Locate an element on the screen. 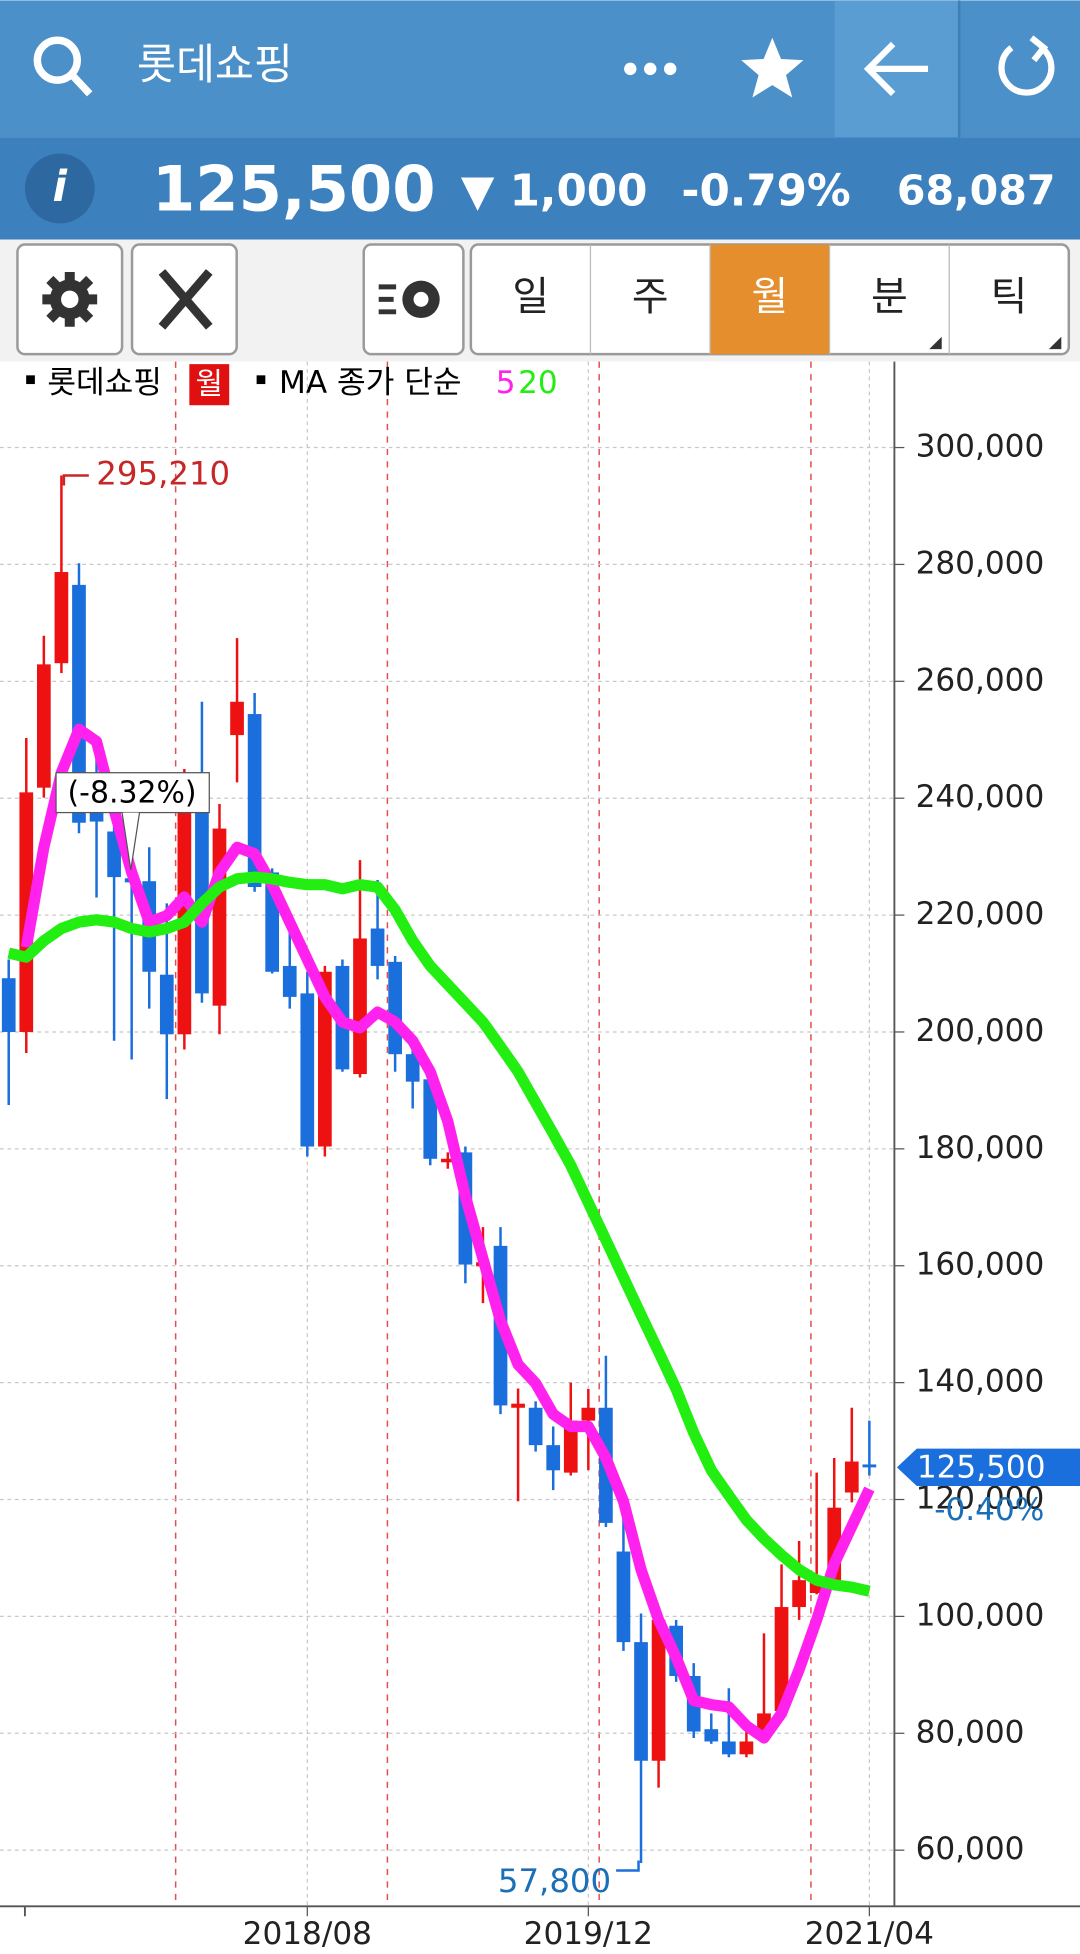  y-tick-label: 120,000 is located at coordinates (980, 1499).